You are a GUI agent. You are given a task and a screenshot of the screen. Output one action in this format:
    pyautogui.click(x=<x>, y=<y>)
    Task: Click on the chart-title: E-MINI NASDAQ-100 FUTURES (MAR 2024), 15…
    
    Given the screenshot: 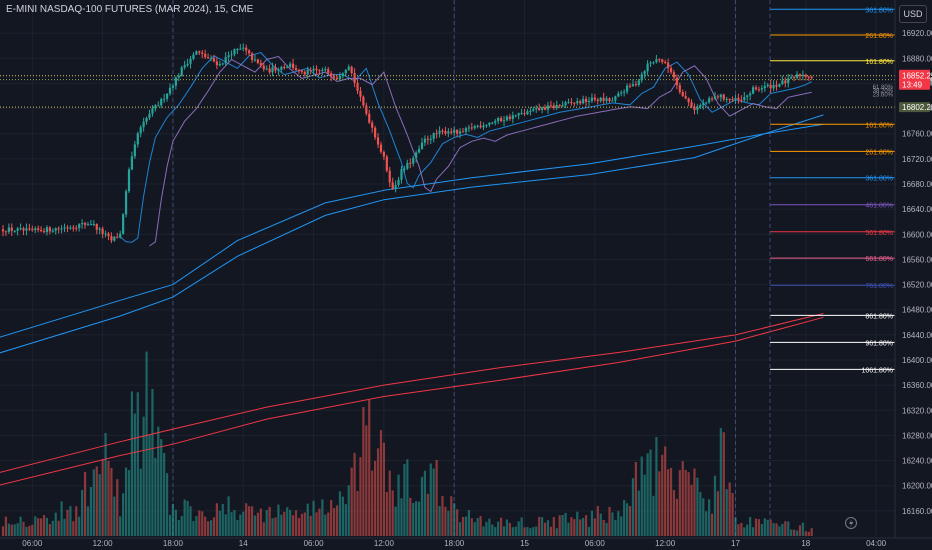 What is the action you would take?
    pyautogui.click(x=130, y=9)
    